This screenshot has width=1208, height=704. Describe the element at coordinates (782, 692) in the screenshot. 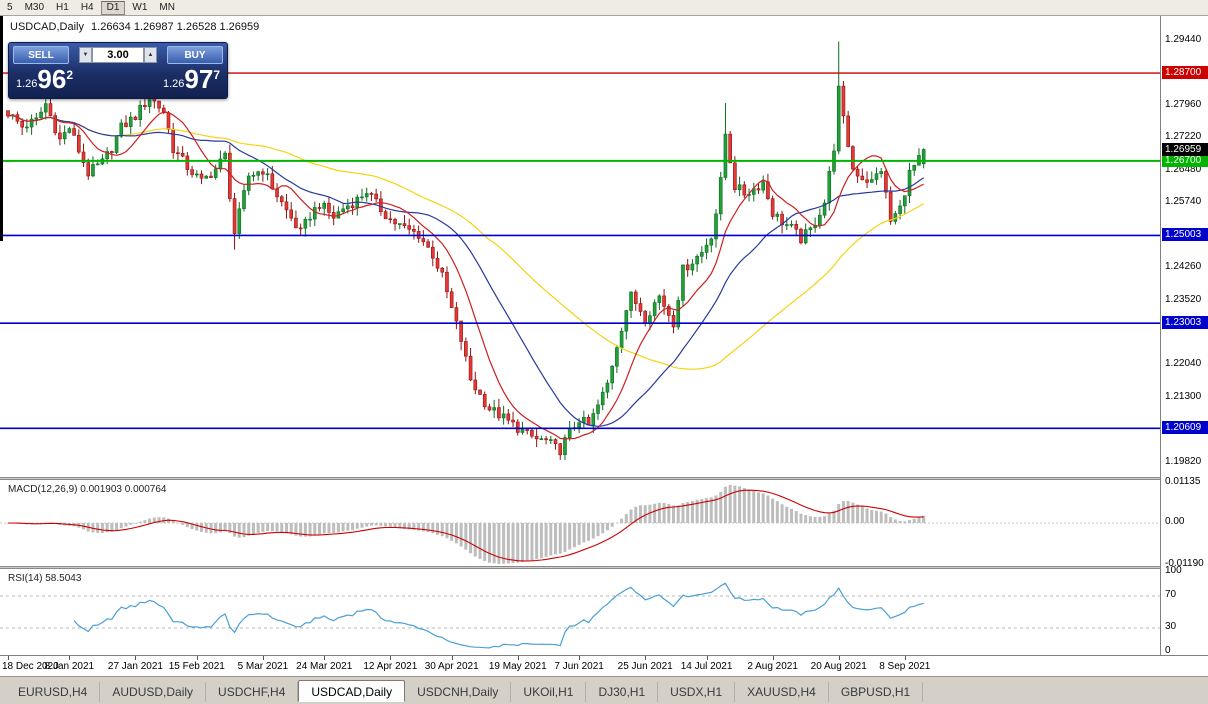

I see `chart-tab-xauusd-h4: XAUUSD,H4` at that location.